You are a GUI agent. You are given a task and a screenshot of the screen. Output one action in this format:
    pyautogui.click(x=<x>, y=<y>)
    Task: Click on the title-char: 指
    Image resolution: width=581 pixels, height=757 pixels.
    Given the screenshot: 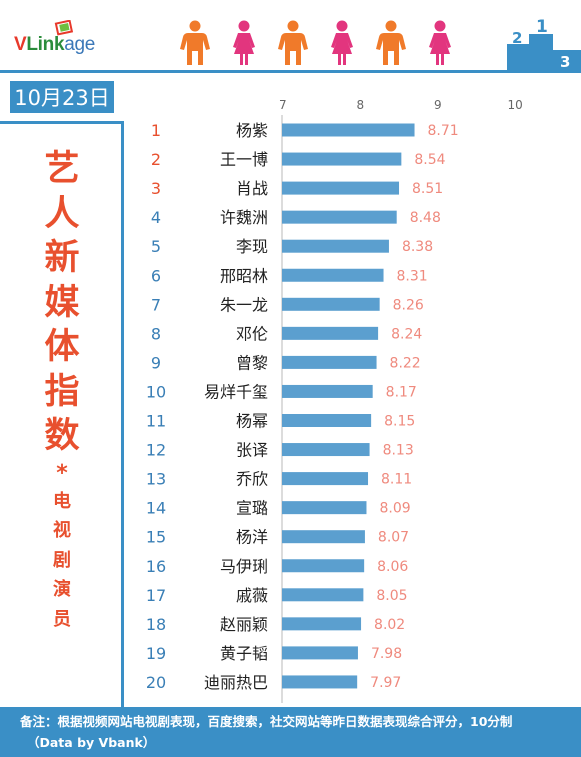 What is the action you would take?
    pyautogui.click(x=62, y=391)
    